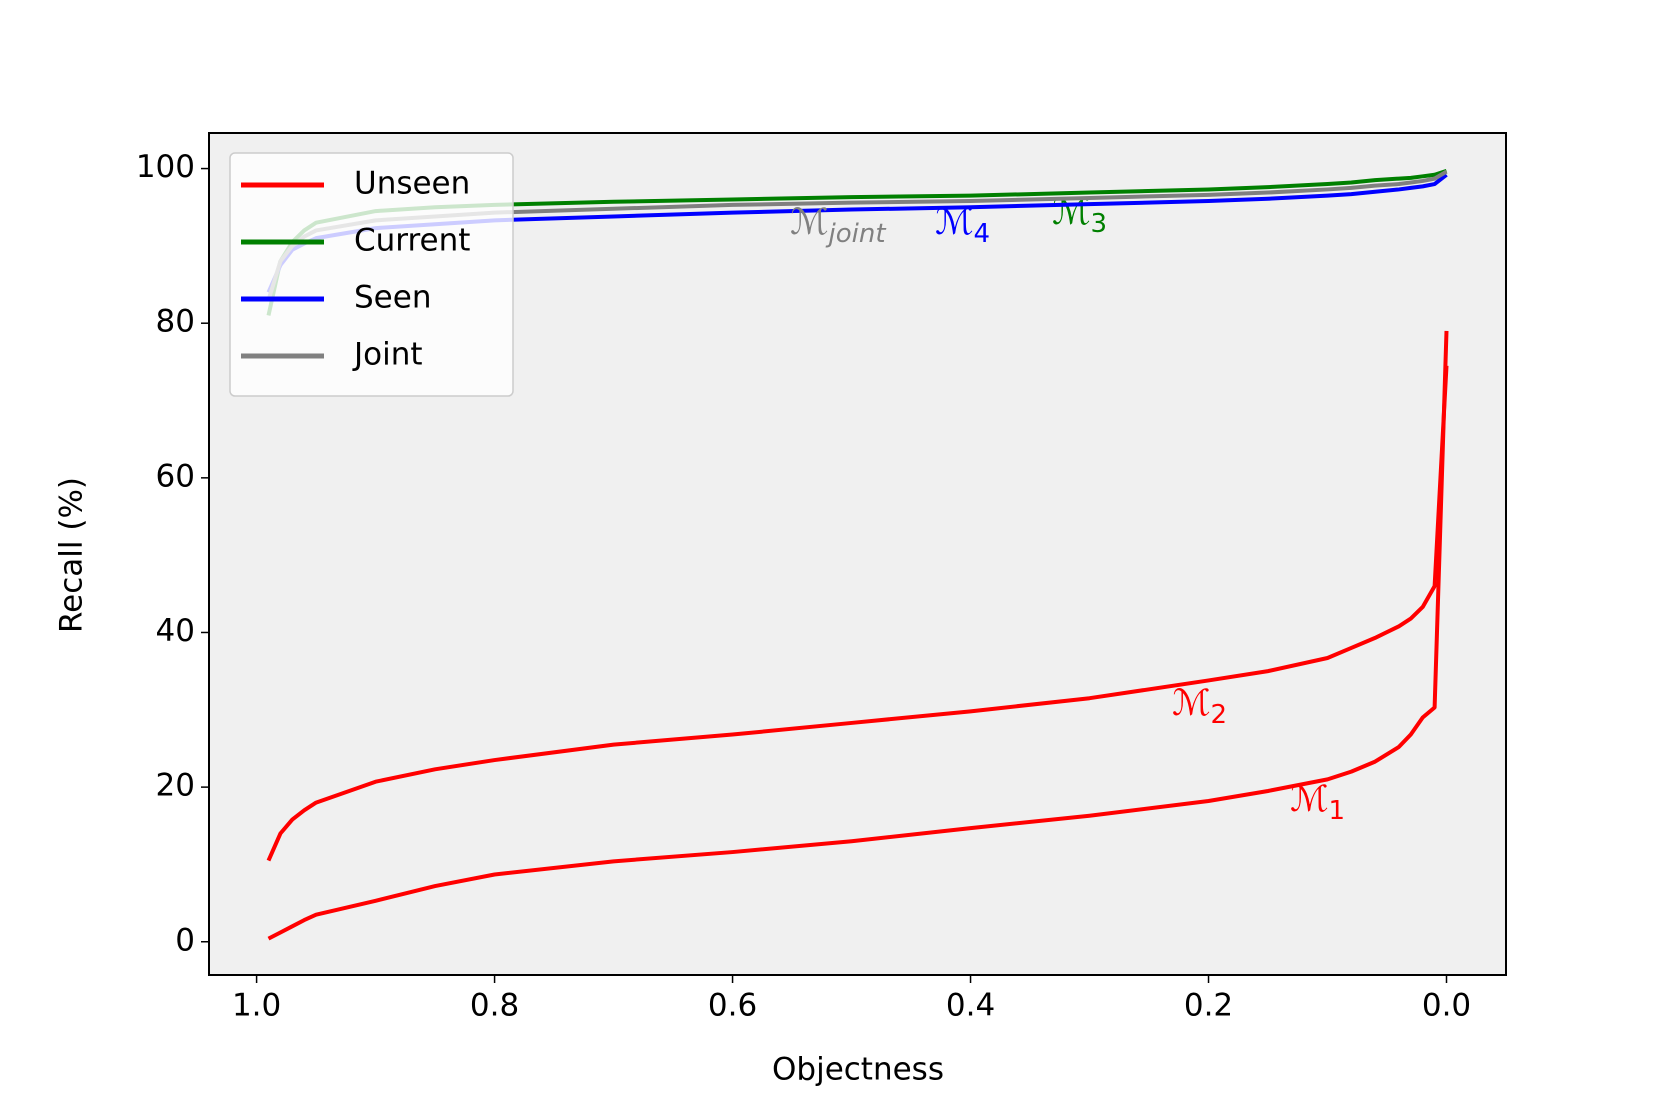 The image size is (1661, 1107). I want to click on legend-label: Joint, so click(387, 355).